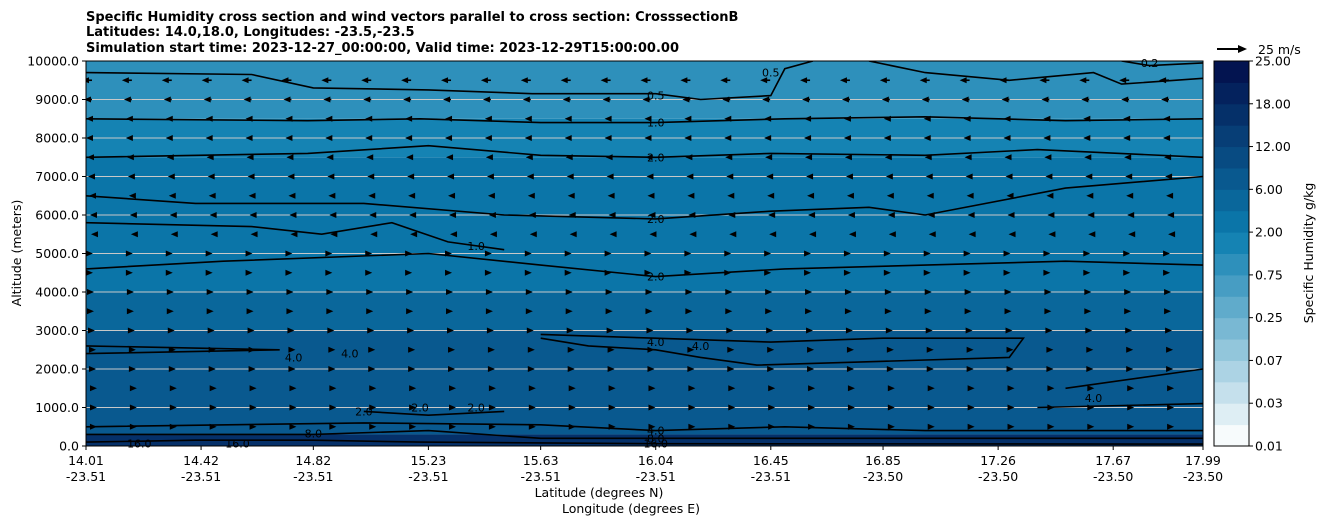 This screenshot has width=1326, height=526. What do you see at coordinates (883, 476) in the screenshot?
I see `x-tick-label-lon: -23.50` at bounding box center [883, 476].